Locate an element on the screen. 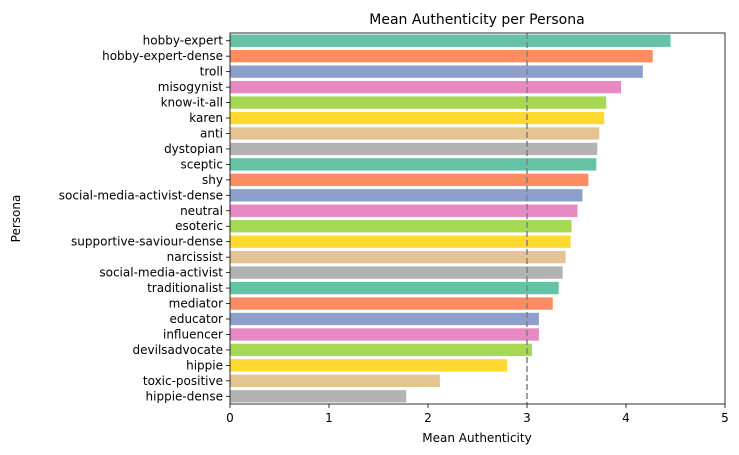 The width and height of the screenshot is (739, 455). x-tick-label: 2 is located at coordinates (428, 418).